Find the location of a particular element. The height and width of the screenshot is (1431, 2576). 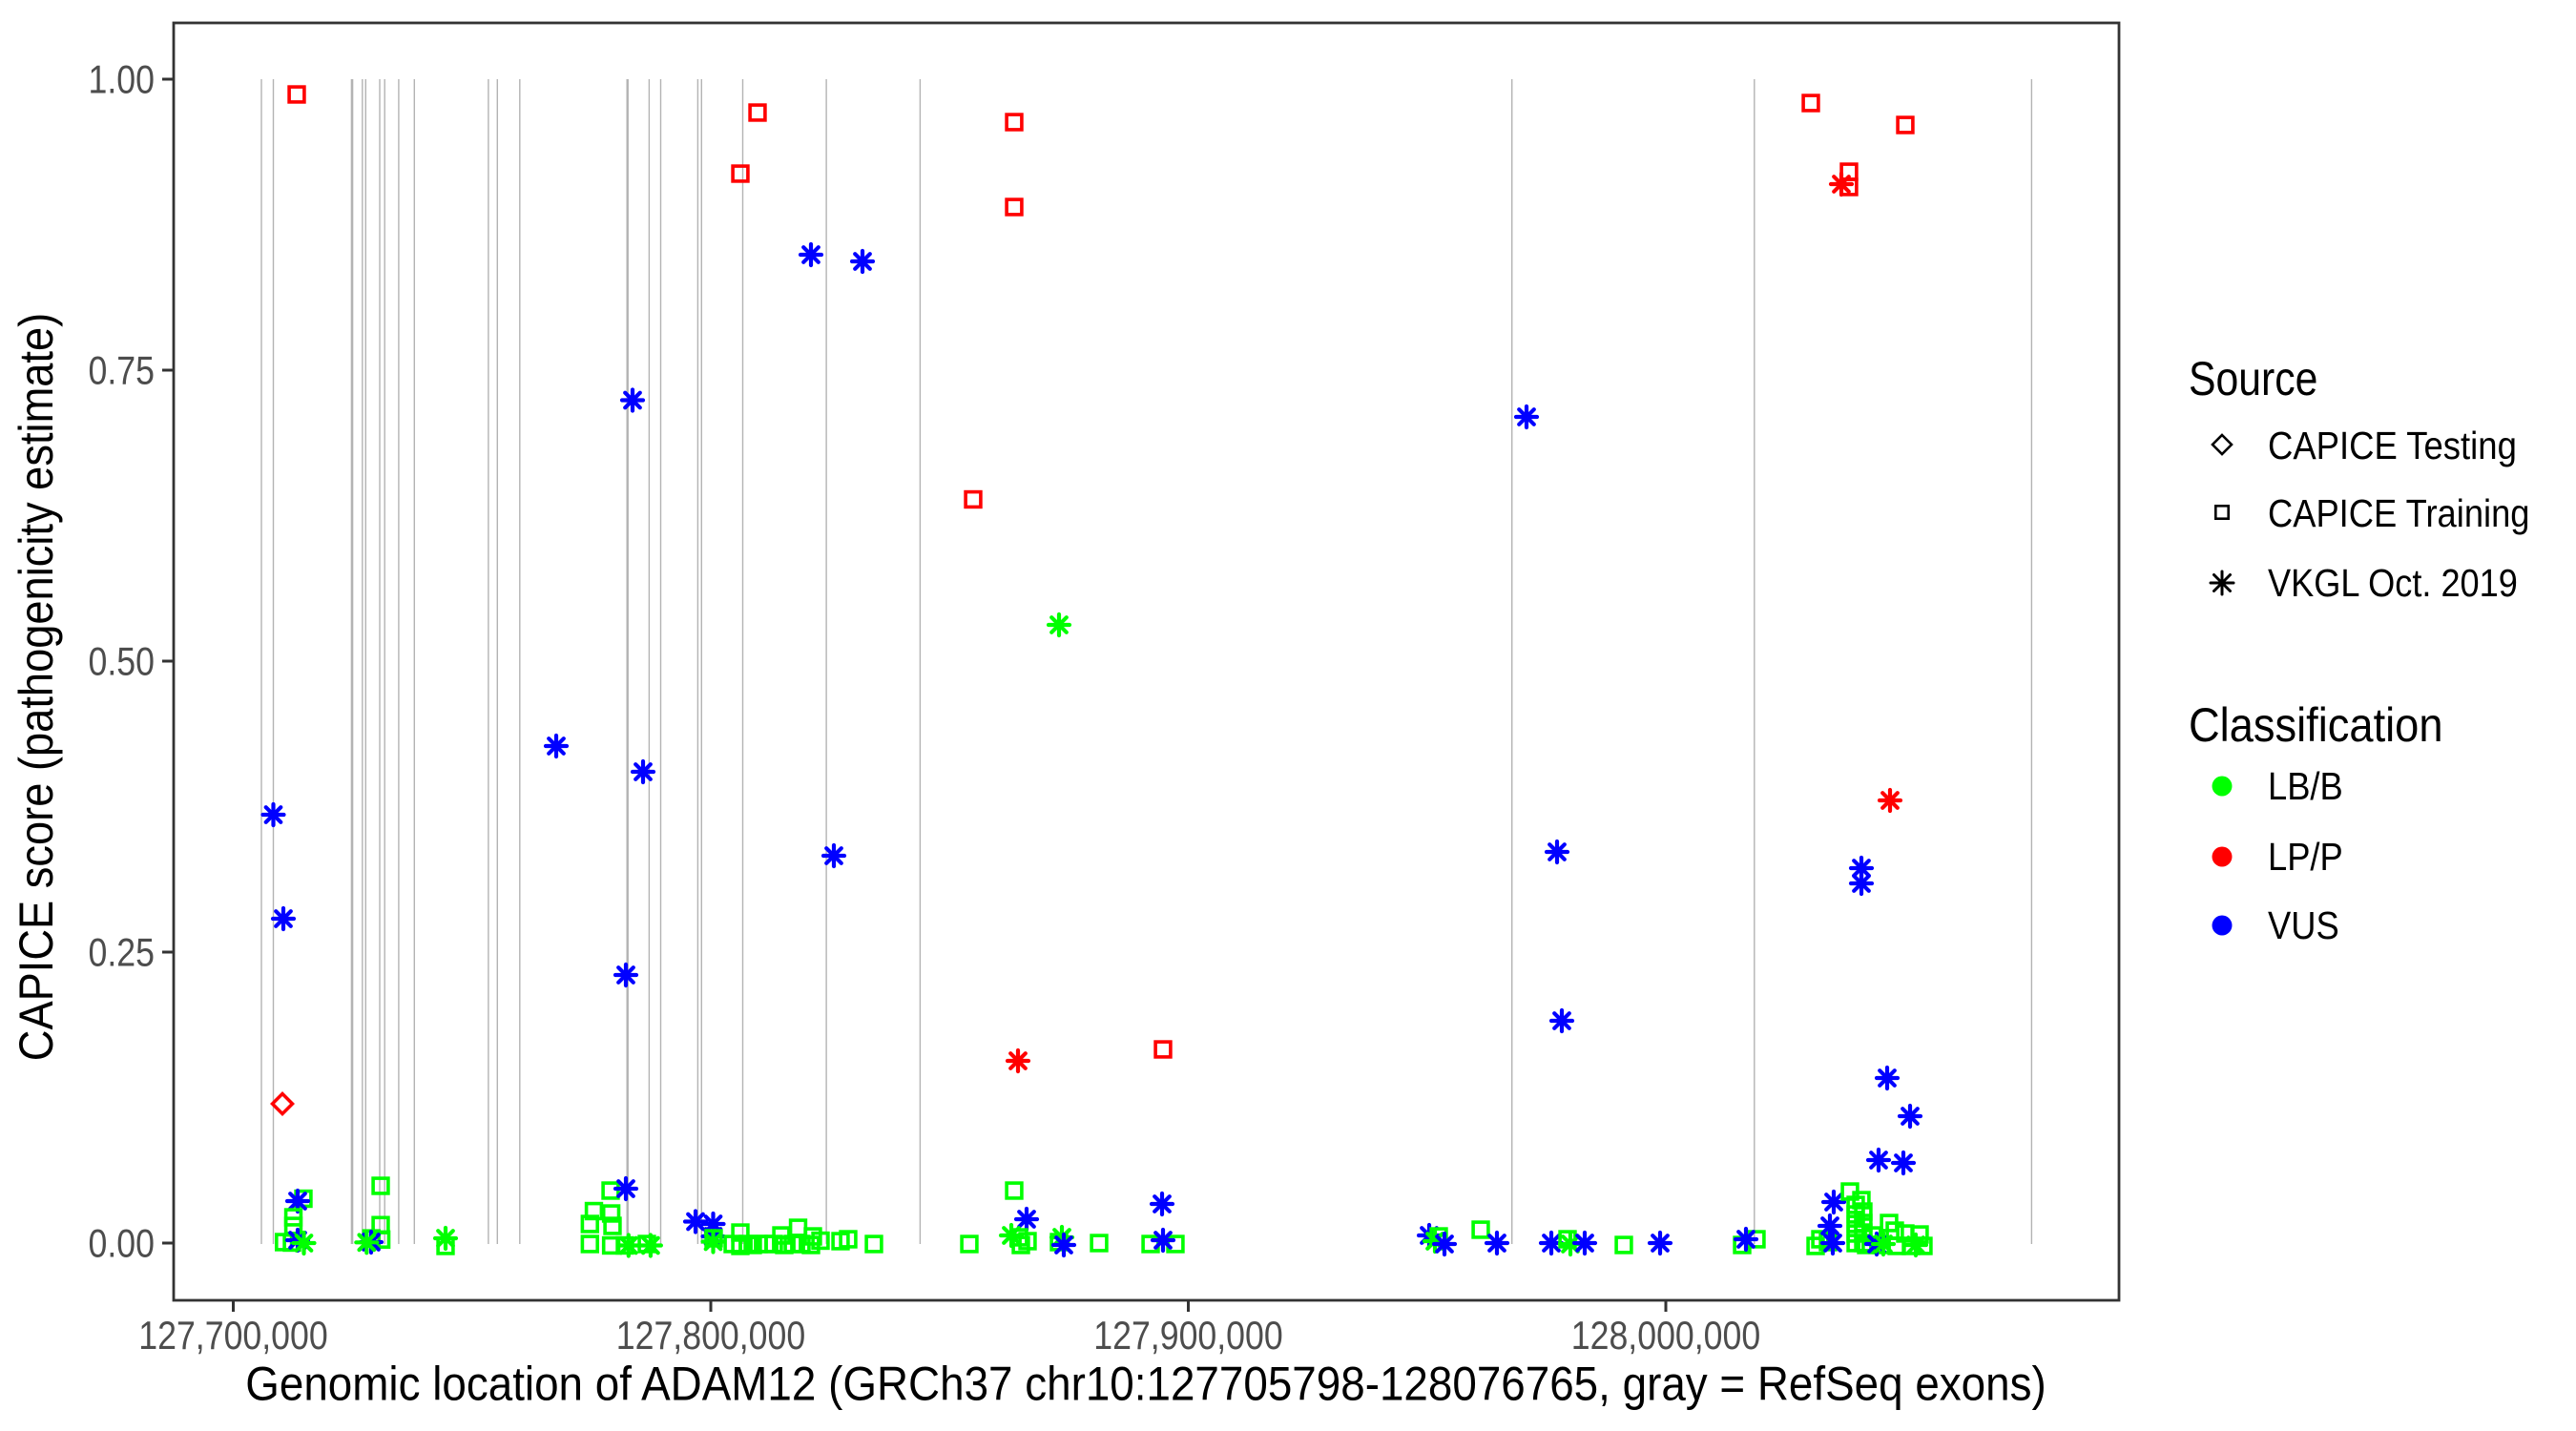

svg-text: 0.25 is located at coordinates (122, 953).